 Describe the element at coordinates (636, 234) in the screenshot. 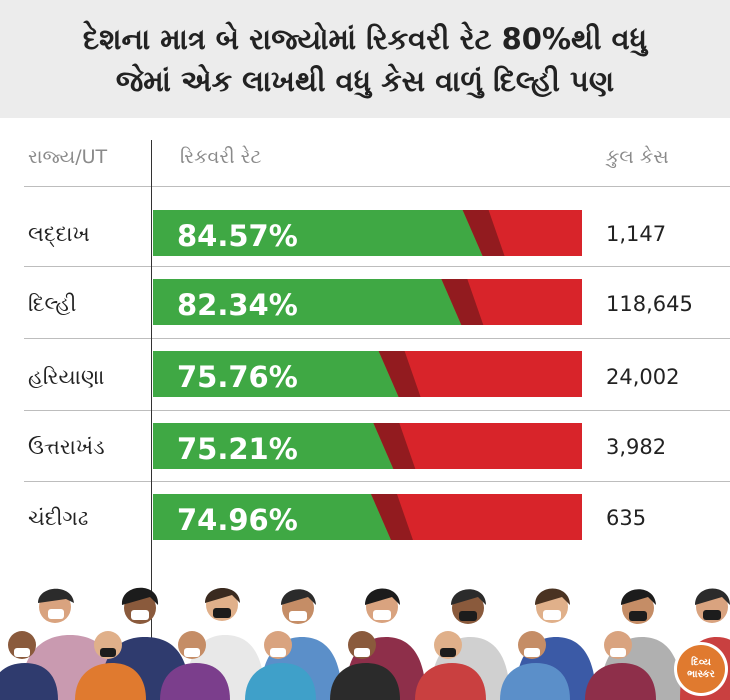

I see `cases-value-ladakh: 1,147` at that location.